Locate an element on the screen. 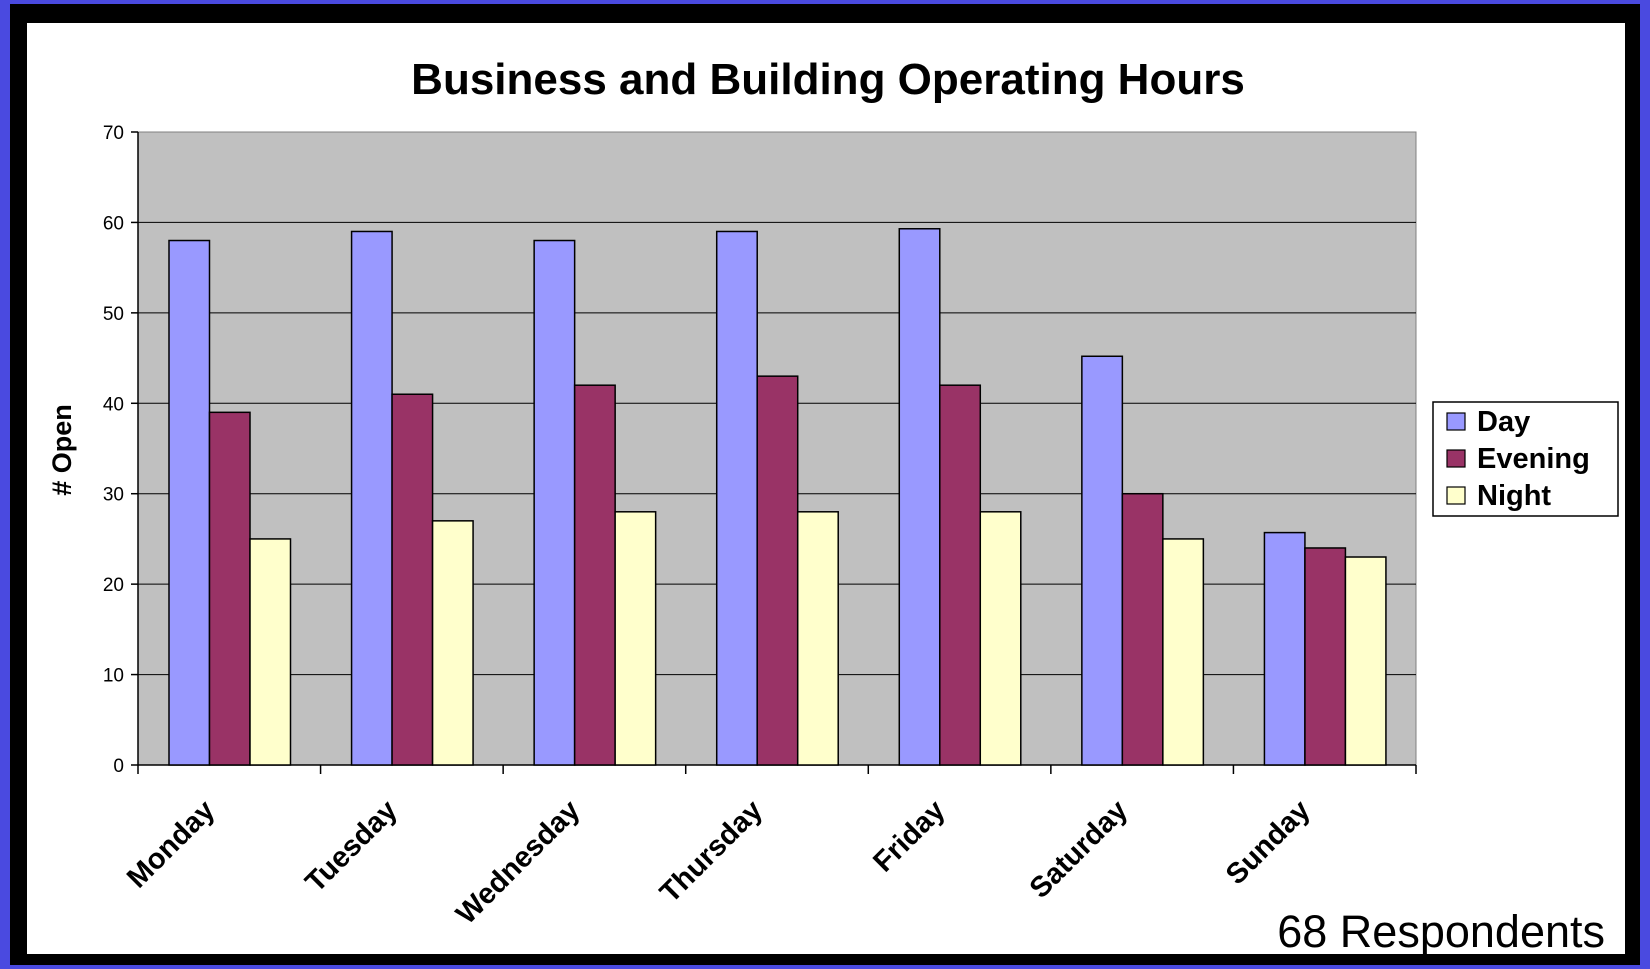 This screenshot has width=1650, height=969. y-tick-label: 20 is located at coordinates (113, 585).